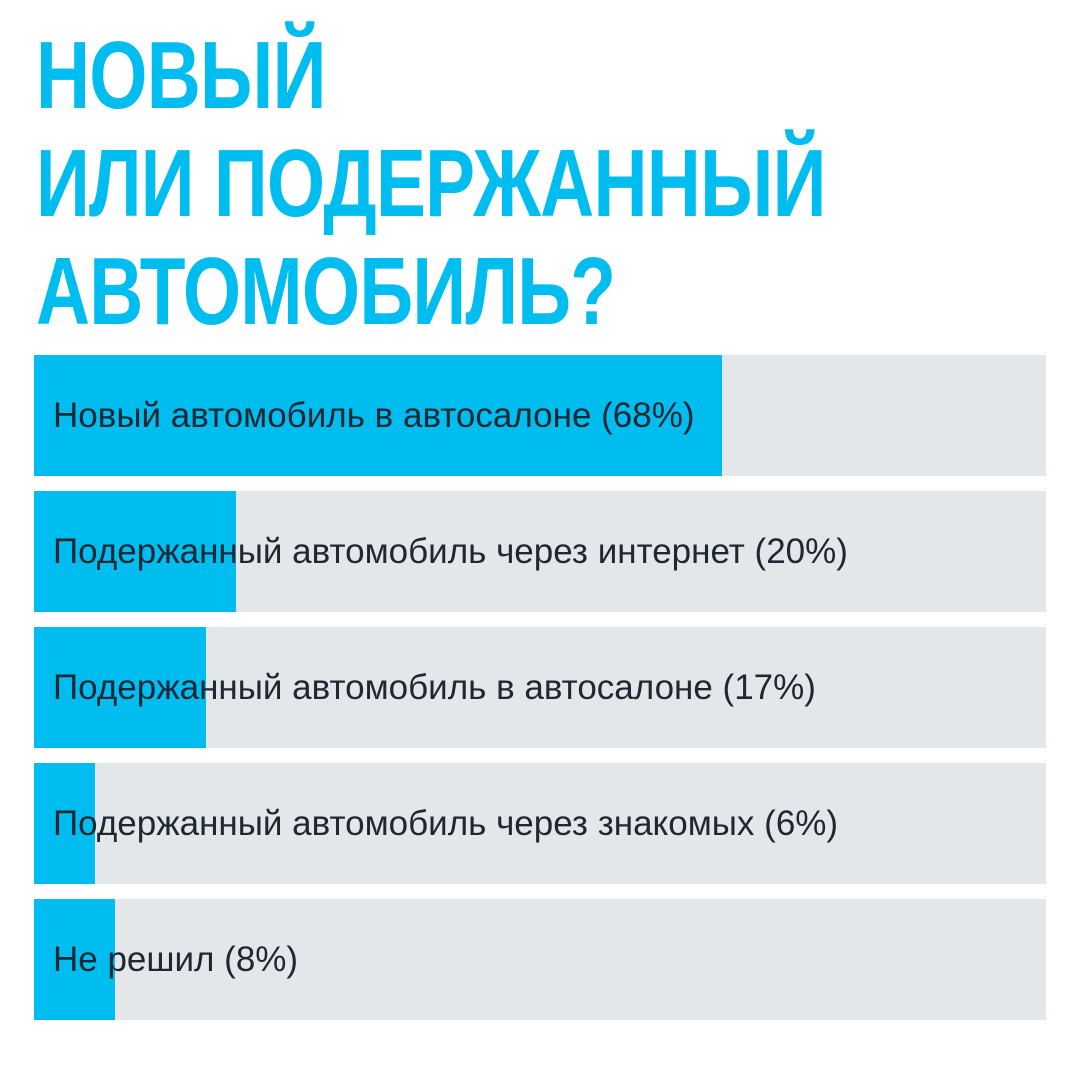  I want to click on bar-row: Новый автомобиль в автосалоне (68%), so click(540, 415).